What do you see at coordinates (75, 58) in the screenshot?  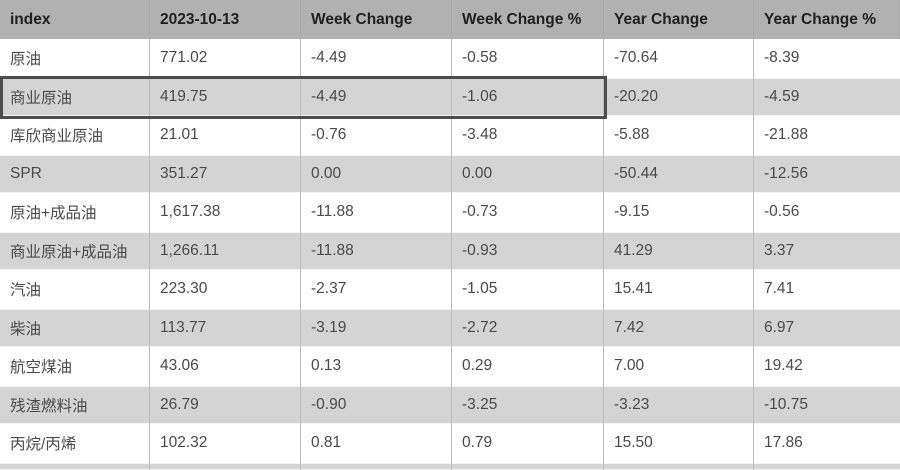 I see `table-cell: 原油` at bounding box center [75, 58].